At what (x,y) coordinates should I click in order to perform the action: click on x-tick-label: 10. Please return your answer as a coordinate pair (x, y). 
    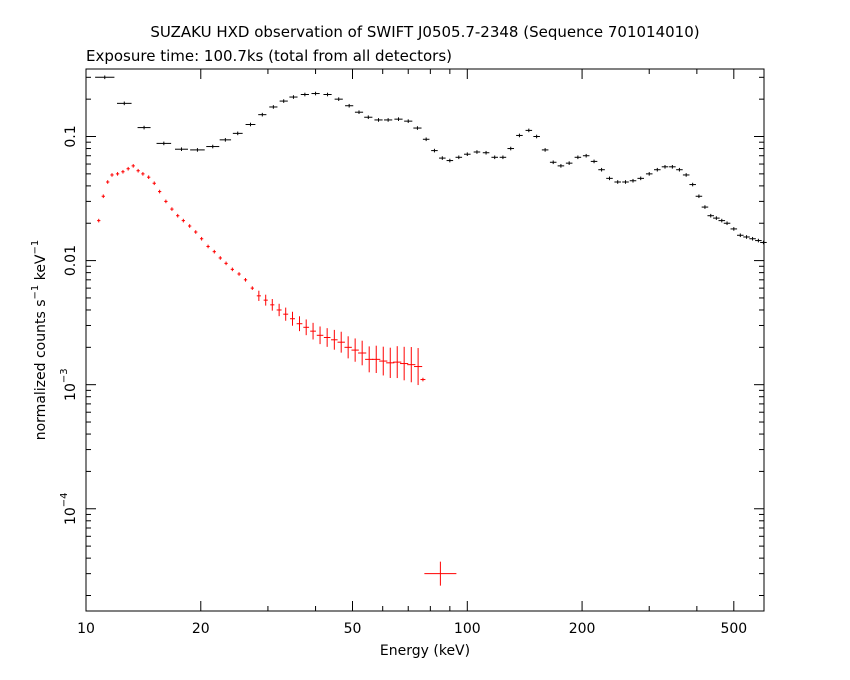
    Looking at the image, I should click on (86, 629).